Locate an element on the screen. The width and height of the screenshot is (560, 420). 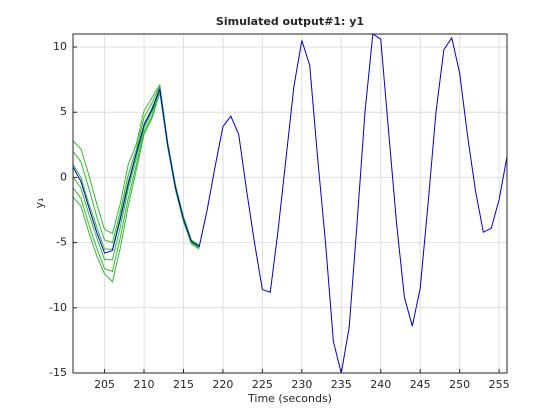
x-tick-label: 255 is located at coordinates (499, 384).